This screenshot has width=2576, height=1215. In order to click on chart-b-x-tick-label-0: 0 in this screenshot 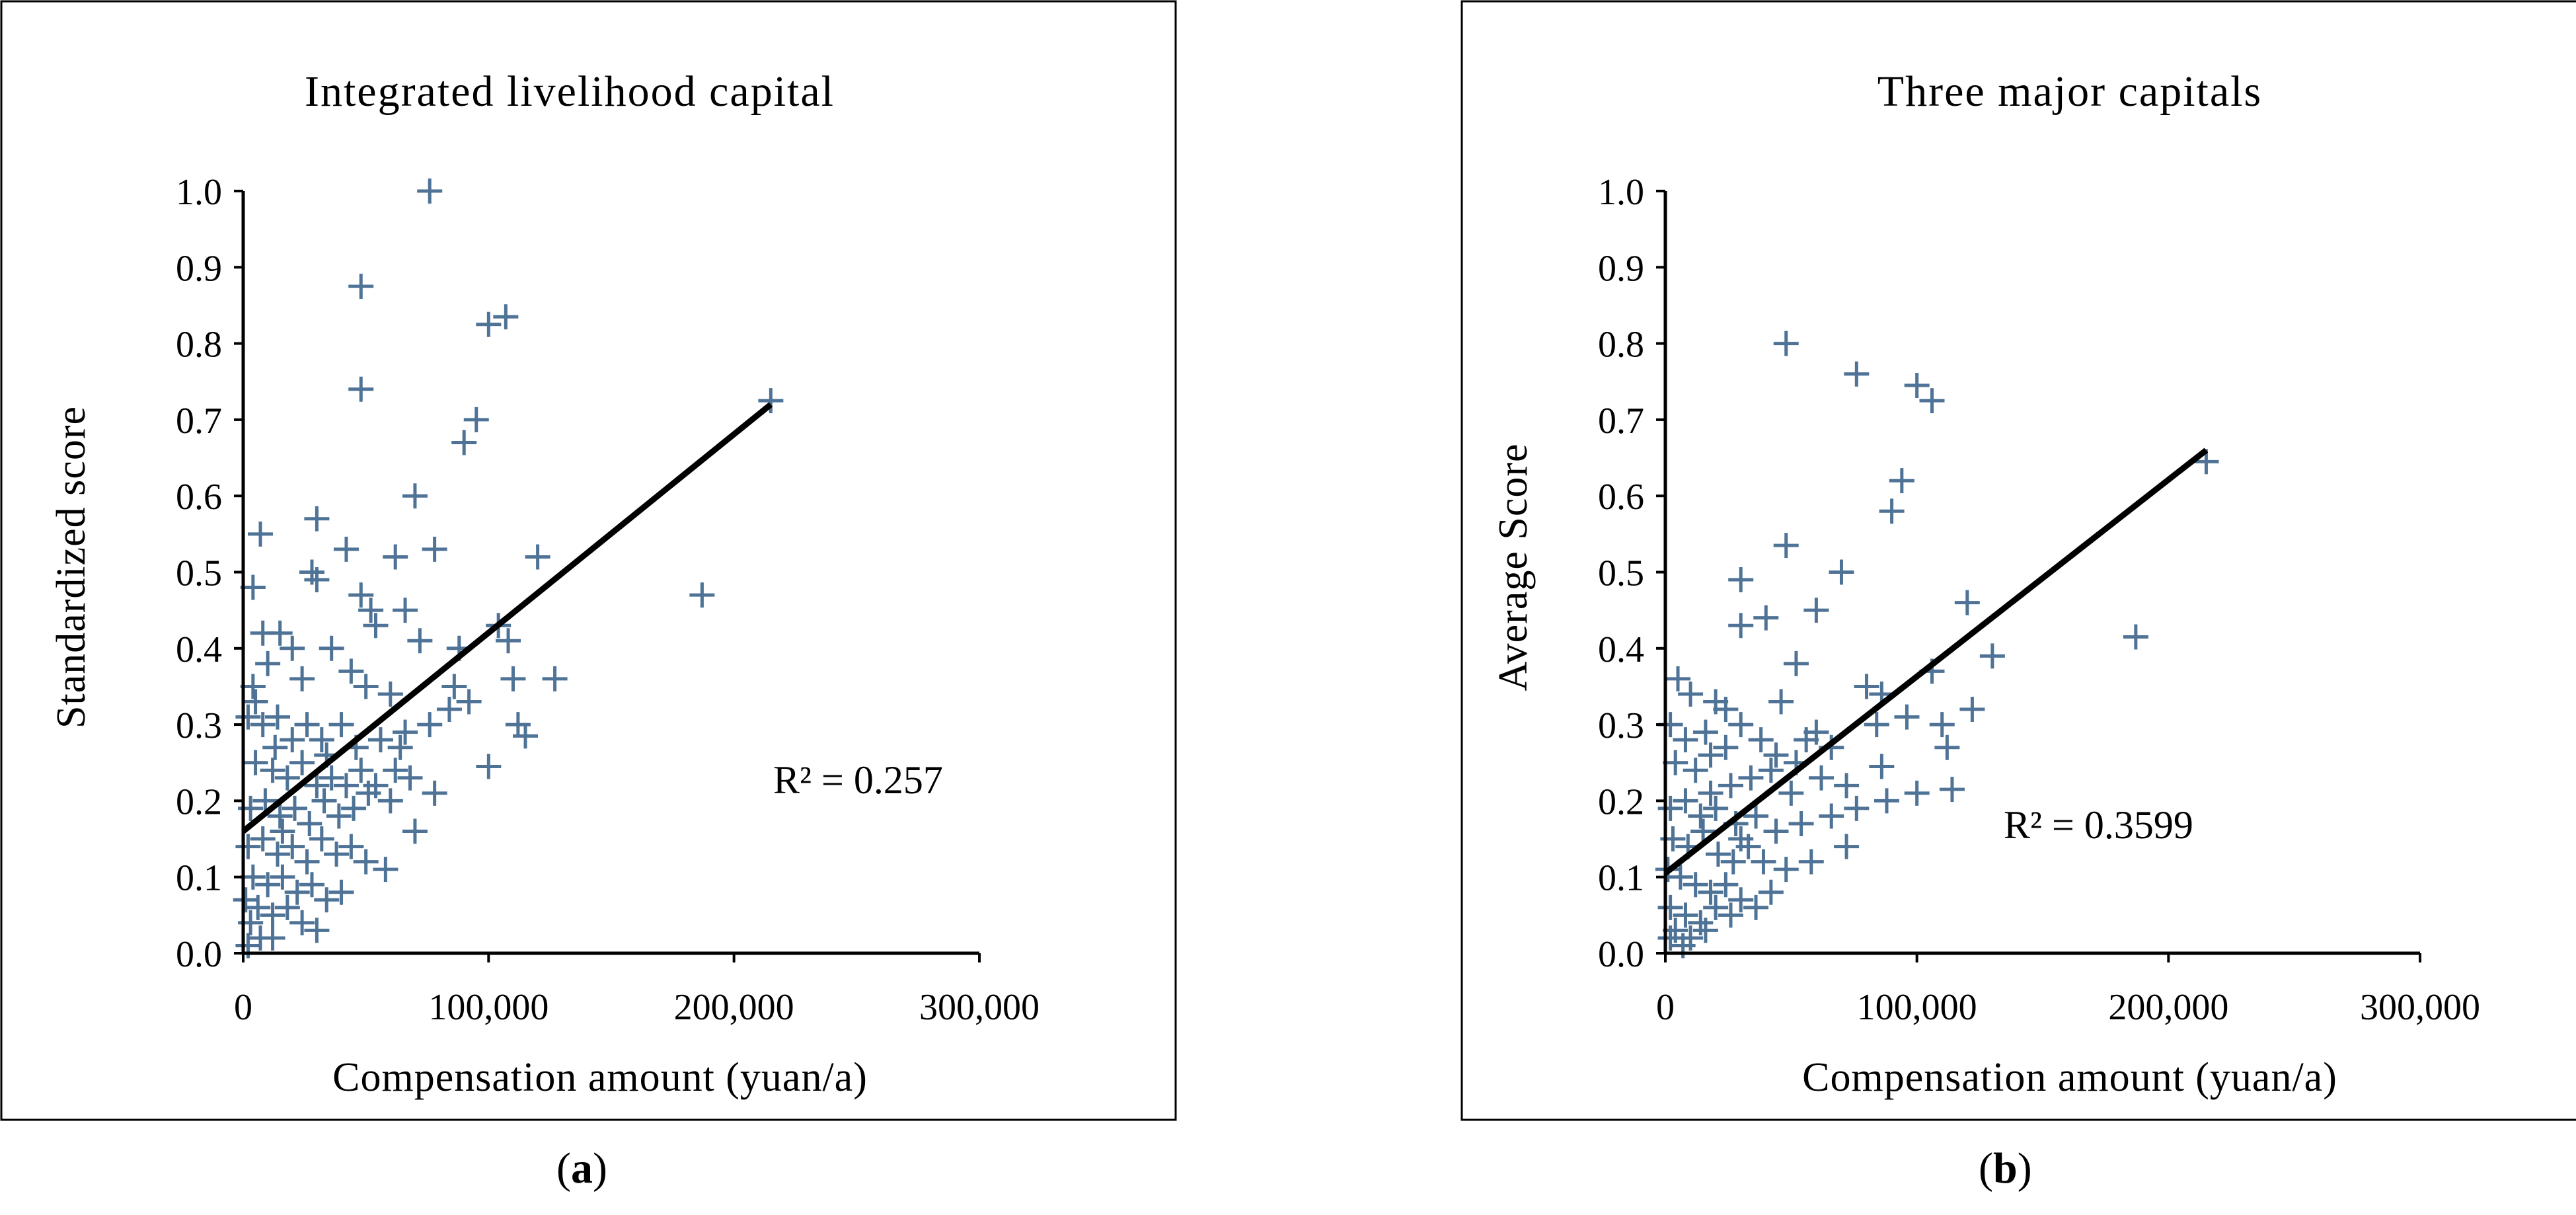, I will do `click(1666, 1007)`.